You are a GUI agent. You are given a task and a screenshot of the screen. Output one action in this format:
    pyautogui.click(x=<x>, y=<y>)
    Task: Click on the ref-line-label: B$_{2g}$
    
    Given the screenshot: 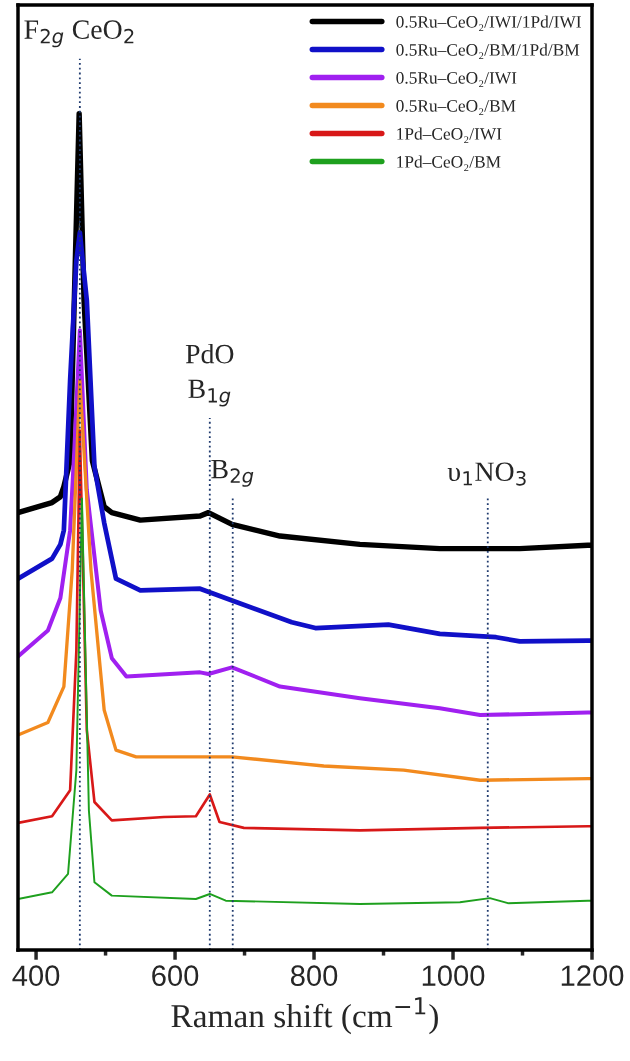 What is the action you would take?
    pyautogui.click(x=232, y=473)
    